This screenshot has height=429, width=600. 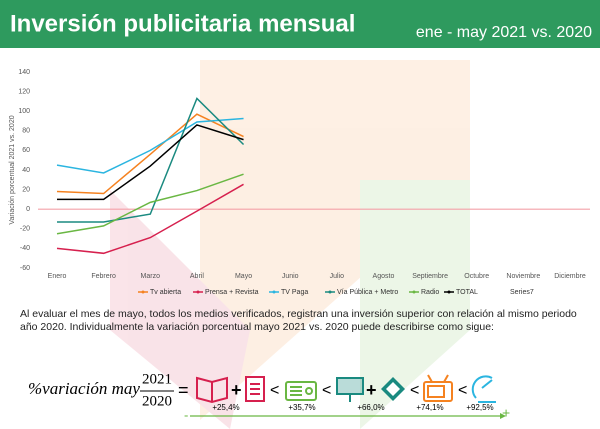 I want to click on icon-radio, so click(x=301, y=391).